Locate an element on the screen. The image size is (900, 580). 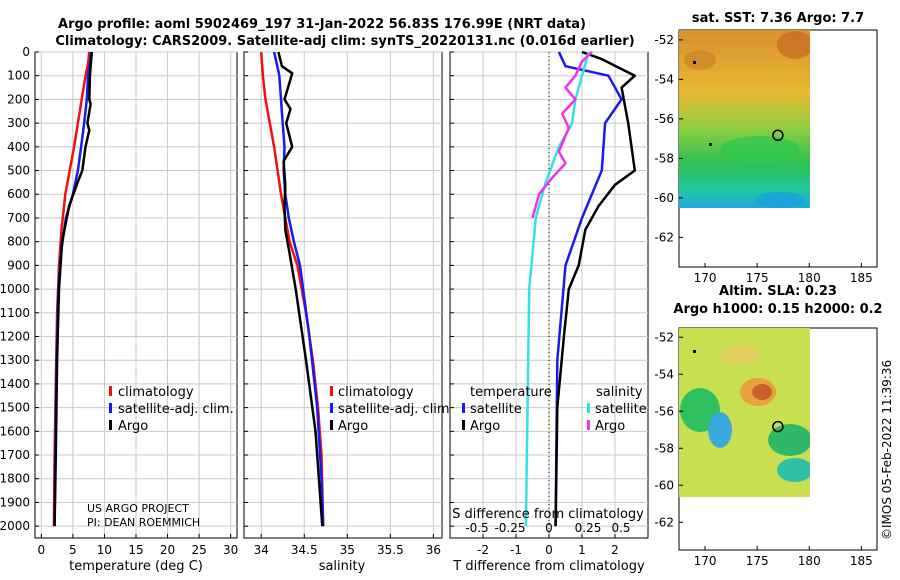
x-tick-label: 10 is located at coordinates (104, 550).